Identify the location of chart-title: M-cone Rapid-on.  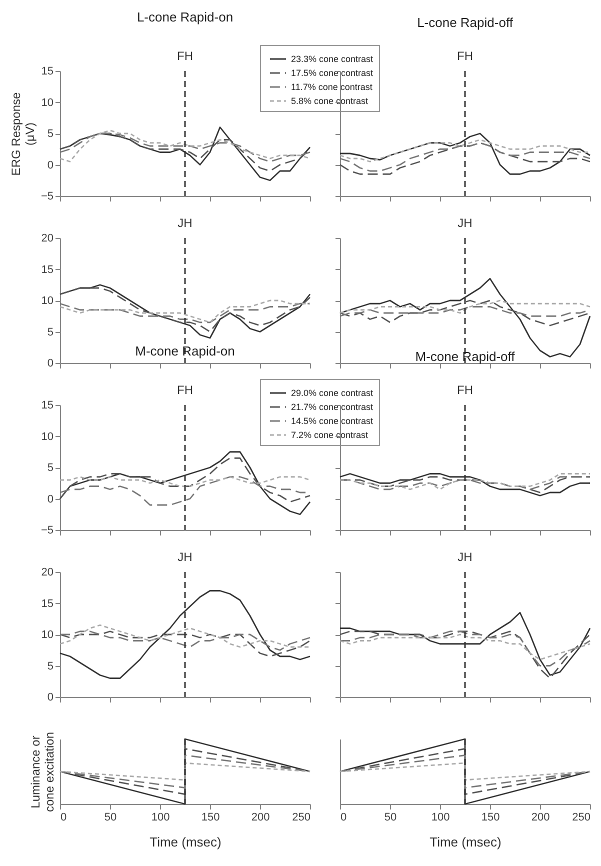
(185, 351).